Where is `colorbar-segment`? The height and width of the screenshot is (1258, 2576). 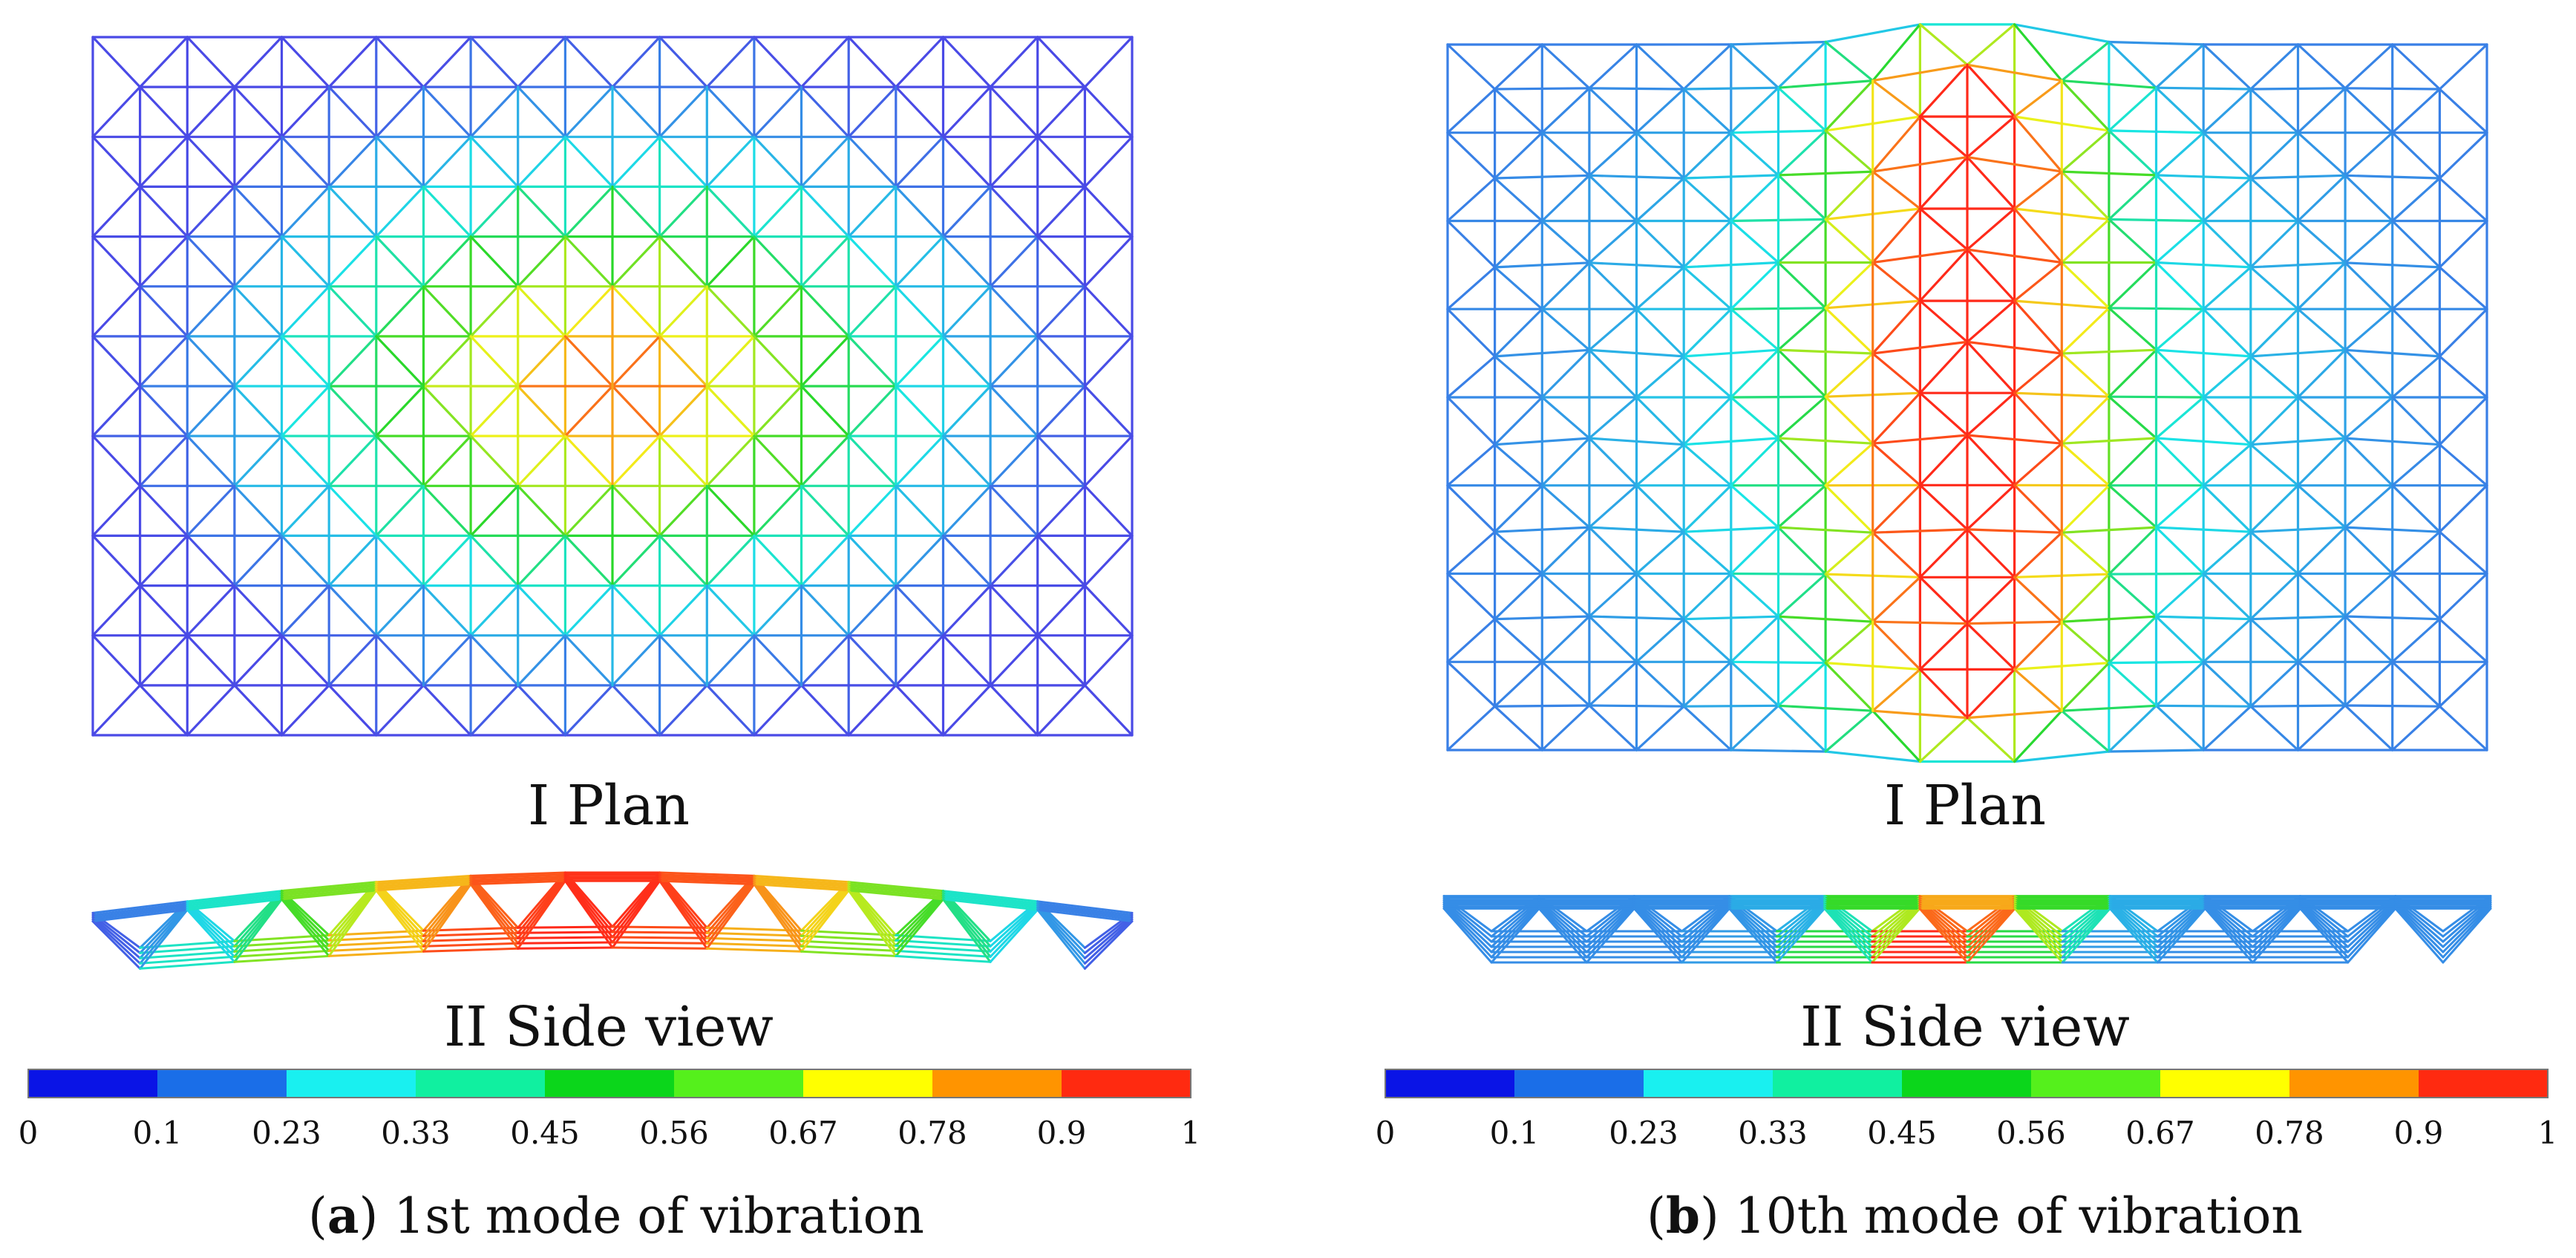 colorbar-segment is located at coordinates (1967, 1083).